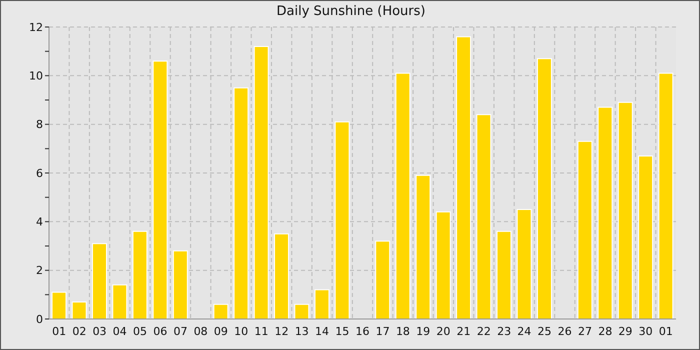  I want to click on y-tick-label: 4, so click(39, 222).